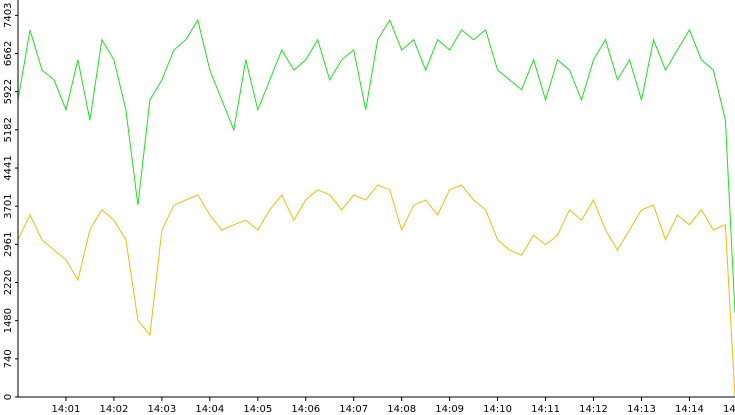  Describe the element at coordinates (8, 244) in the screenshot. I see `y-tick-label: 2961` at that location.